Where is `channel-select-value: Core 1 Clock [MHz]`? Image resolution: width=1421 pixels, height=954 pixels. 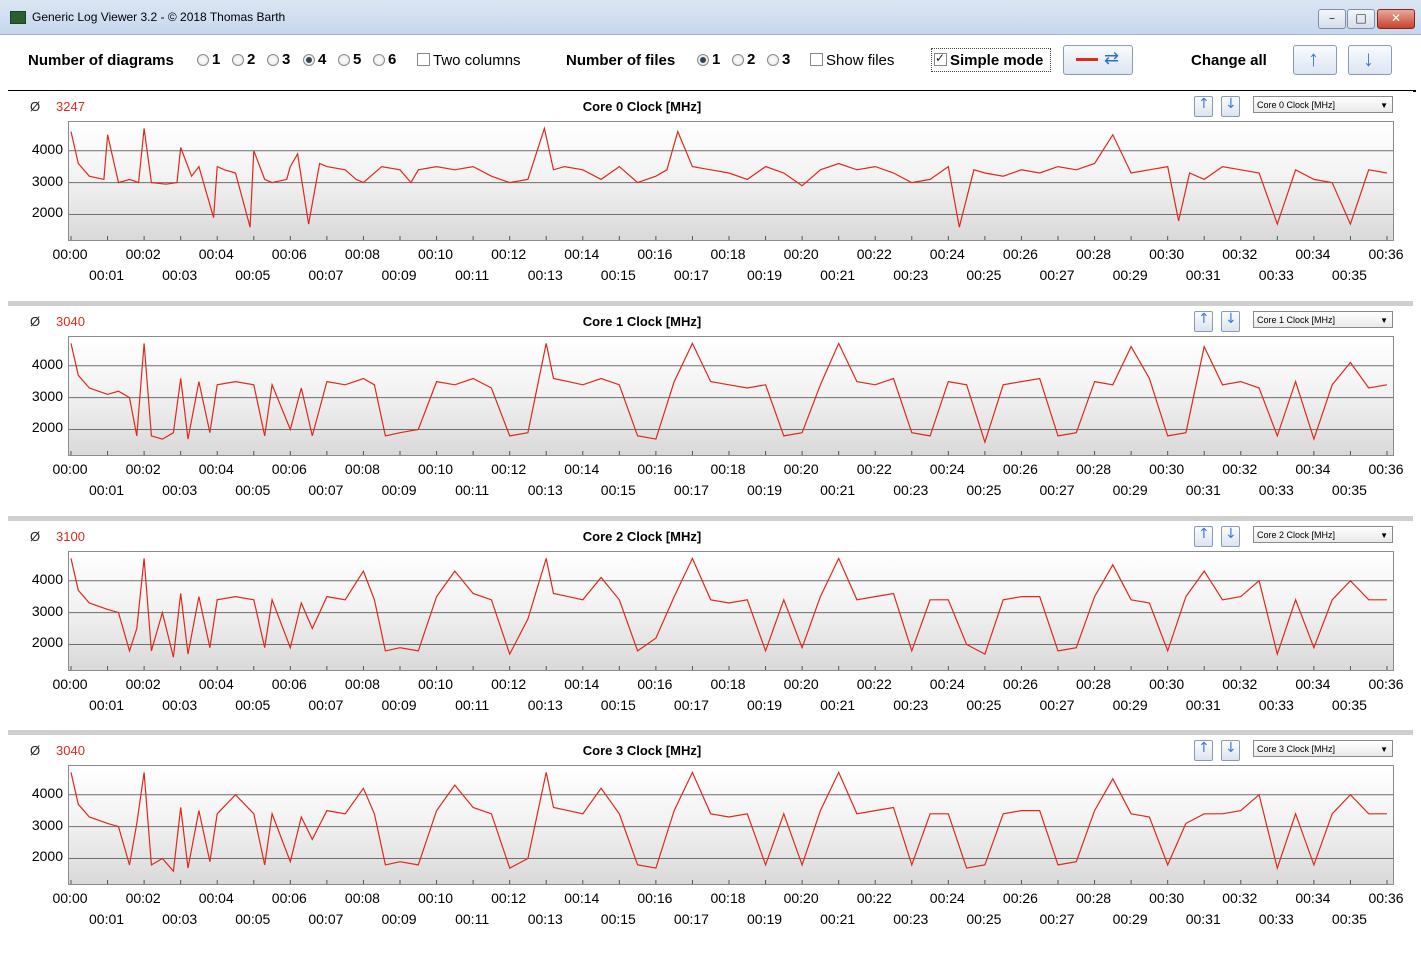 channel-select-value: Core 1 Clock [MHz] is located at coordinates (1296, 320).